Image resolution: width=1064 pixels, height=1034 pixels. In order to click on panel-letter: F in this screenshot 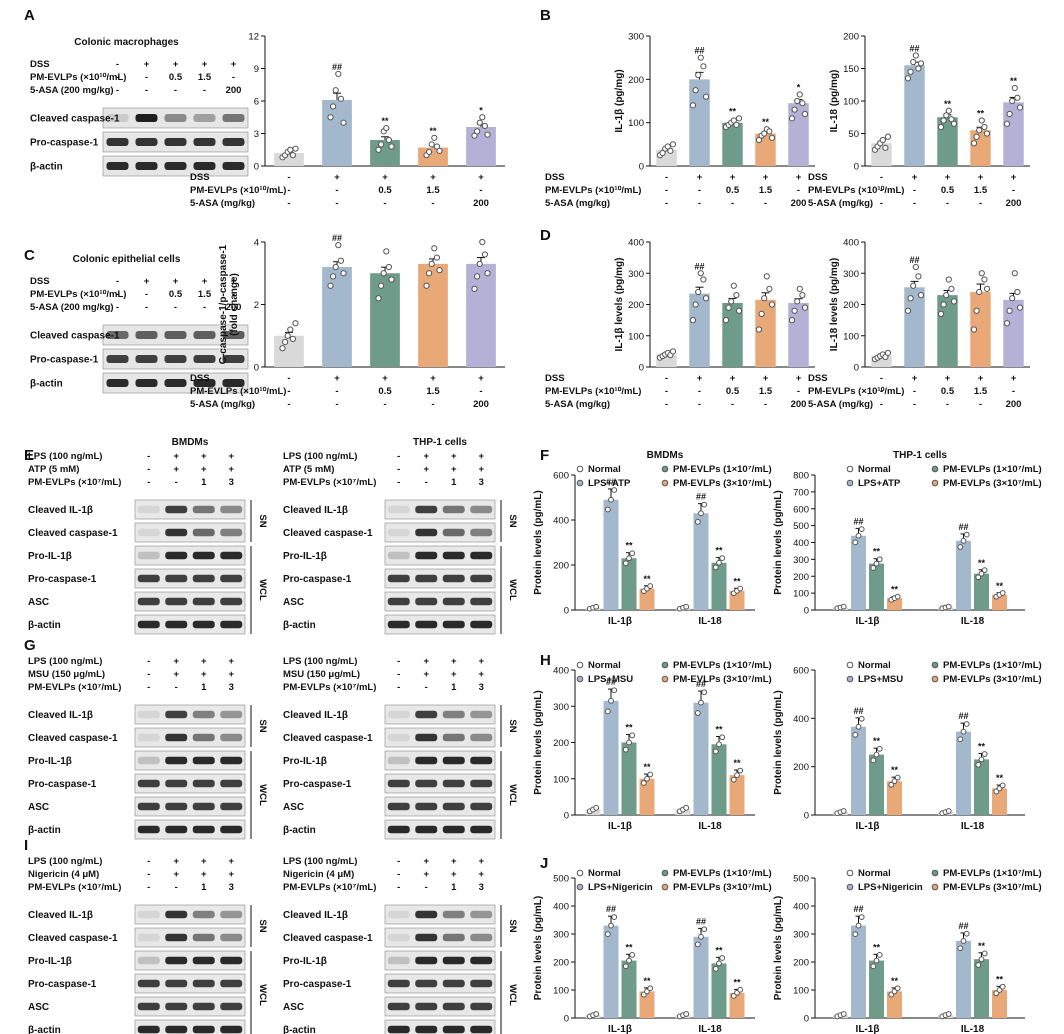, I will do `click(544, 455)`.